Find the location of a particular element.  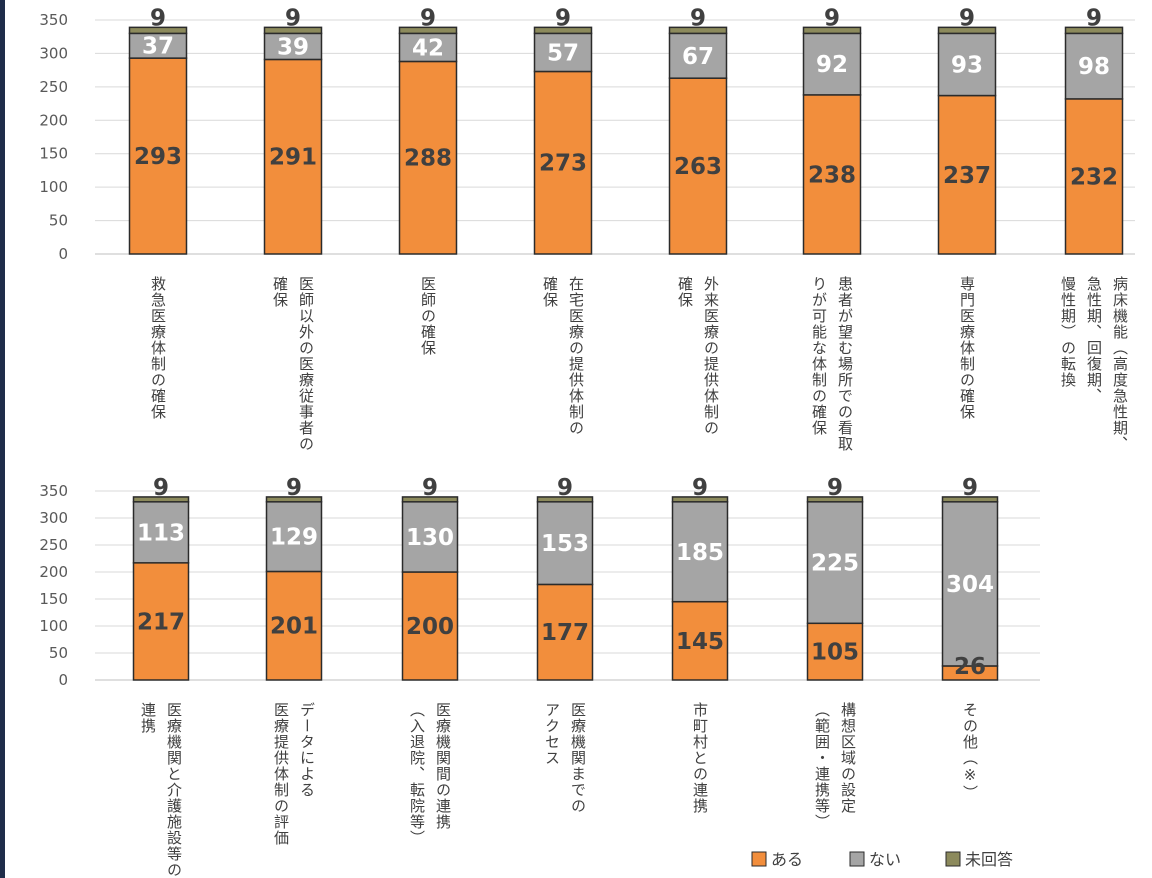

category-label: 病床機能（高度急性期、 is located at coordinates (1120, 364).